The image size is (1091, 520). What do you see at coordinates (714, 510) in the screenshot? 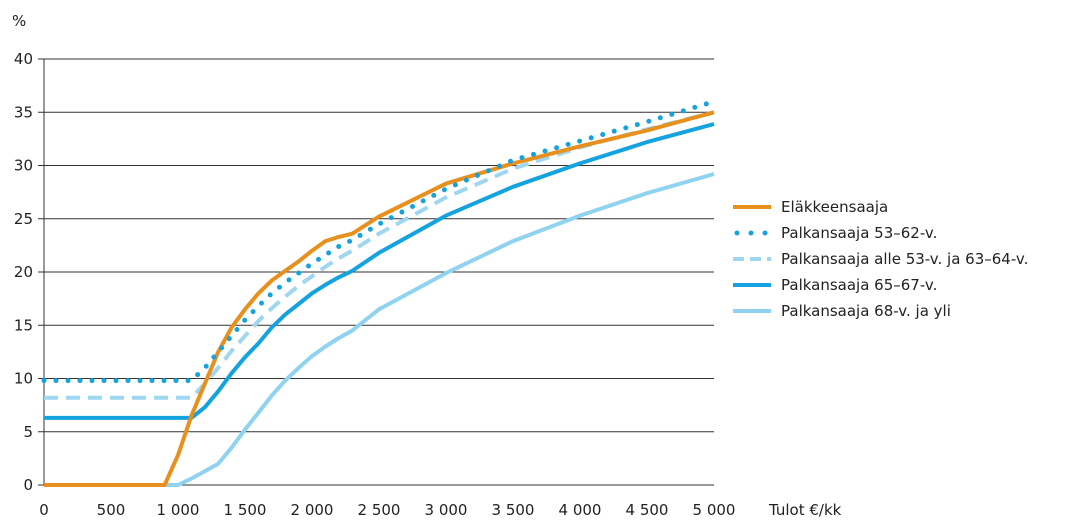
I see `x-tick-label: 5 000` at bounding box center [714, 510].